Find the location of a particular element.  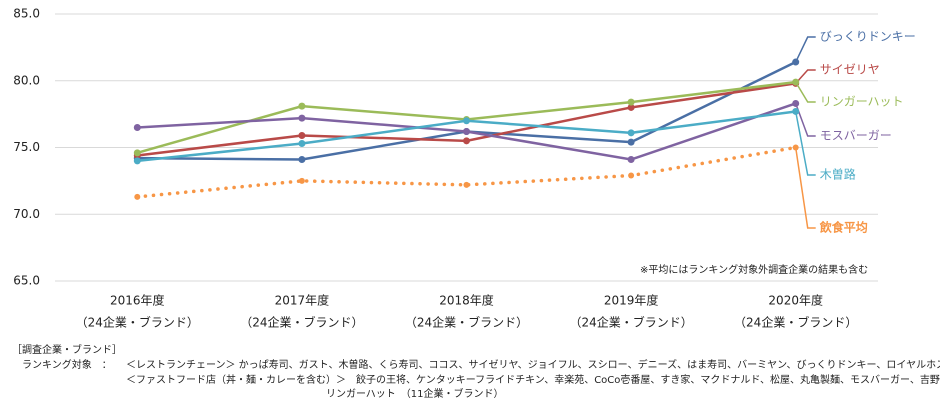

y-tick-label: 70.0 is located at coordinates (26, 214).